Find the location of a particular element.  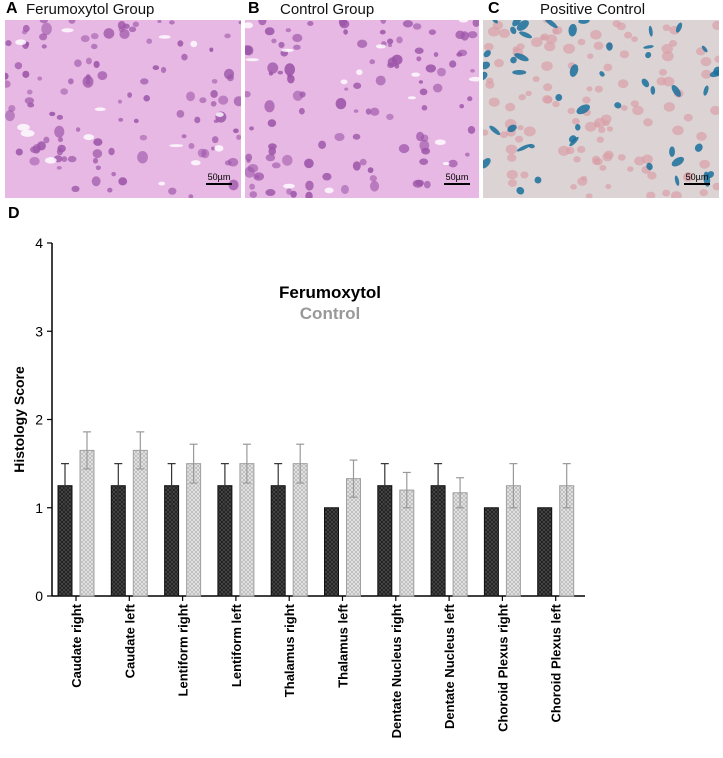

y-tick-label: 3 is located at coordinates (39, 331).